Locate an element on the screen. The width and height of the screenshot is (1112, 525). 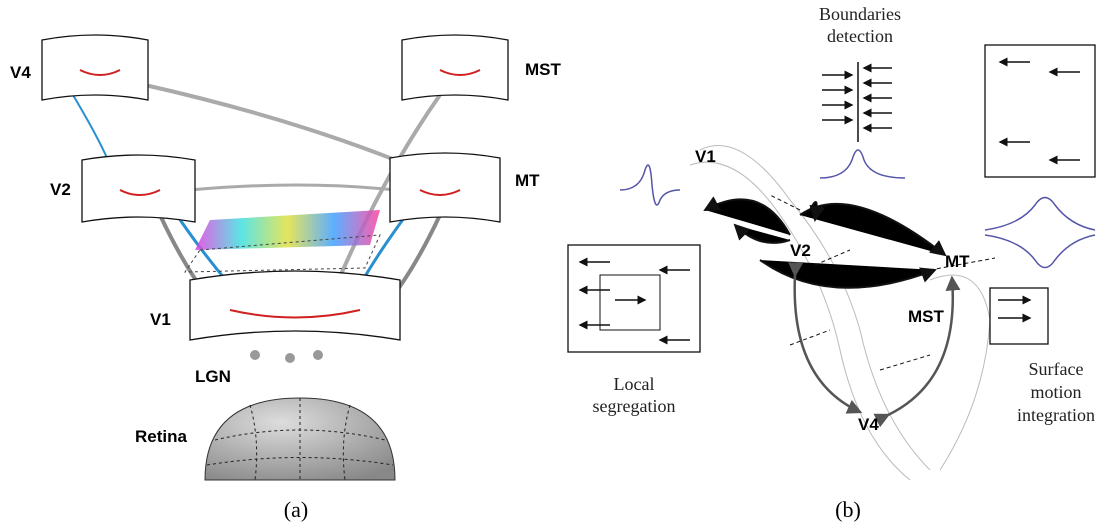
label-line: motion is located at coordinates (1055, 392).